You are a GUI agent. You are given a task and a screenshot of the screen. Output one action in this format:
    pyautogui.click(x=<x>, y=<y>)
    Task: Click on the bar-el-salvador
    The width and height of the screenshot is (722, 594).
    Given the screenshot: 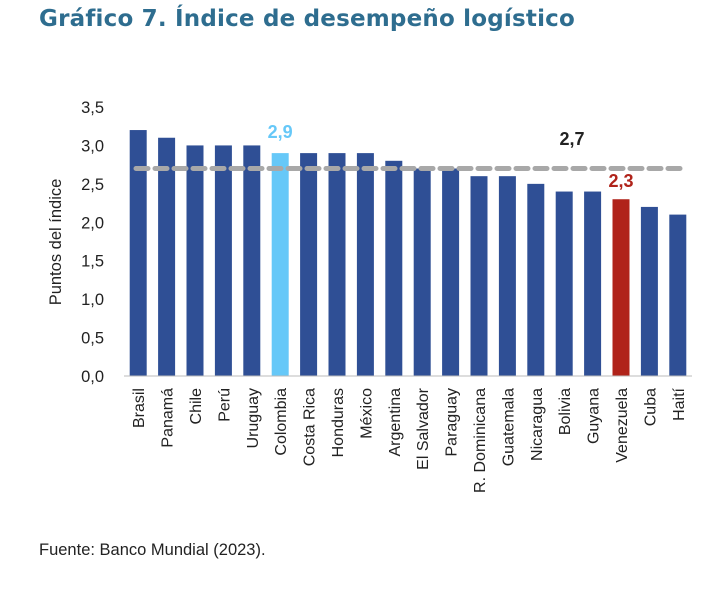 What is the action you would take?
    pyautogui.click(x=422, y=272)
    